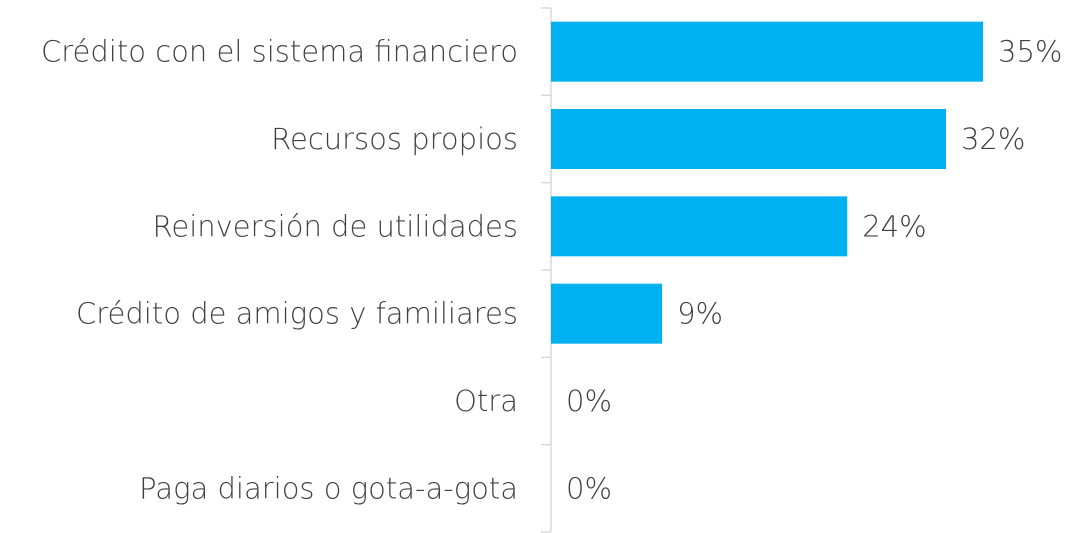 This screenshot has width=1081, height=533. I want to click on category-label: Paga diarios o gota-a-gota, so click(328, 488).